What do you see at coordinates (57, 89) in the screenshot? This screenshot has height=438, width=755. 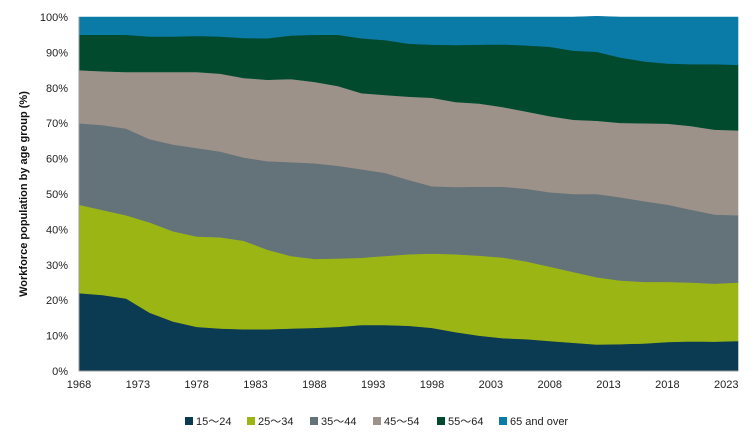 I see `y-tick-label: 80%` at bounding box center [57, 89].